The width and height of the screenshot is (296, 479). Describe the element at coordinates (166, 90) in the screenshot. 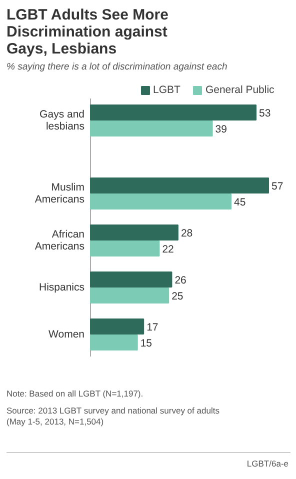

I see `legend-label: LGBT` at that location.